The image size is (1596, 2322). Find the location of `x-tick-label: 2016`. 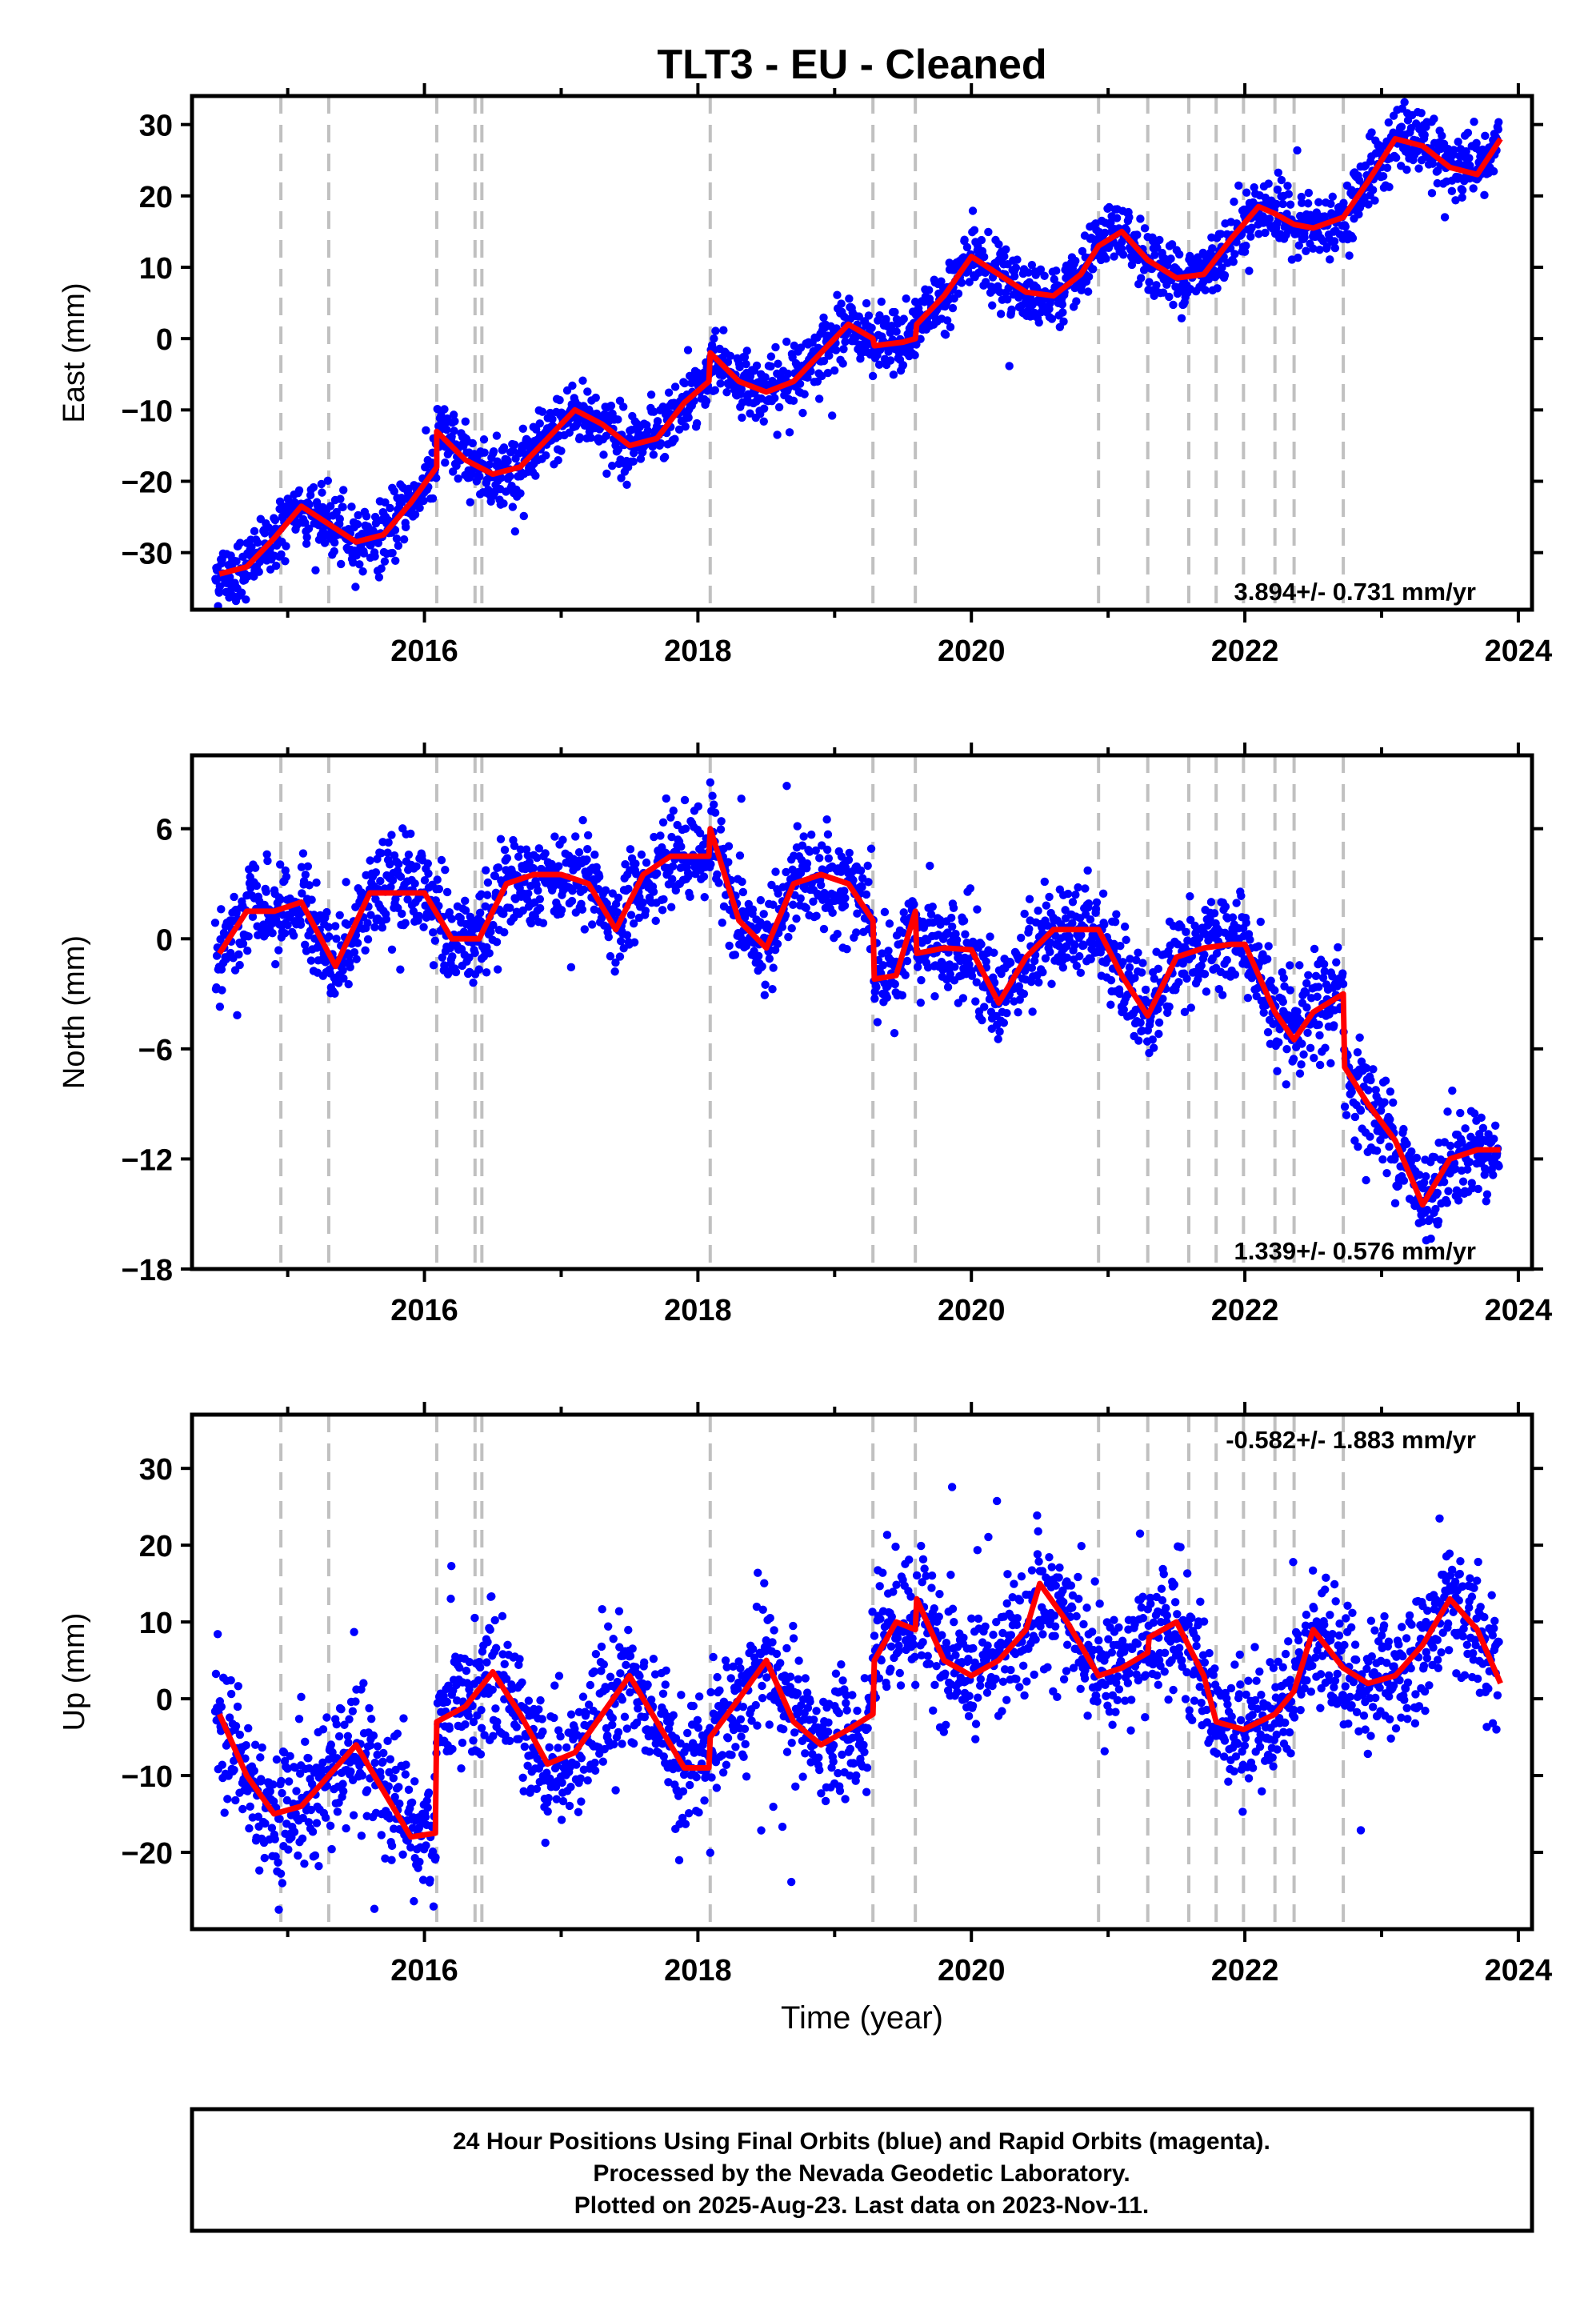

x-tick-label: 2016 is located at coordinates (424, 651).